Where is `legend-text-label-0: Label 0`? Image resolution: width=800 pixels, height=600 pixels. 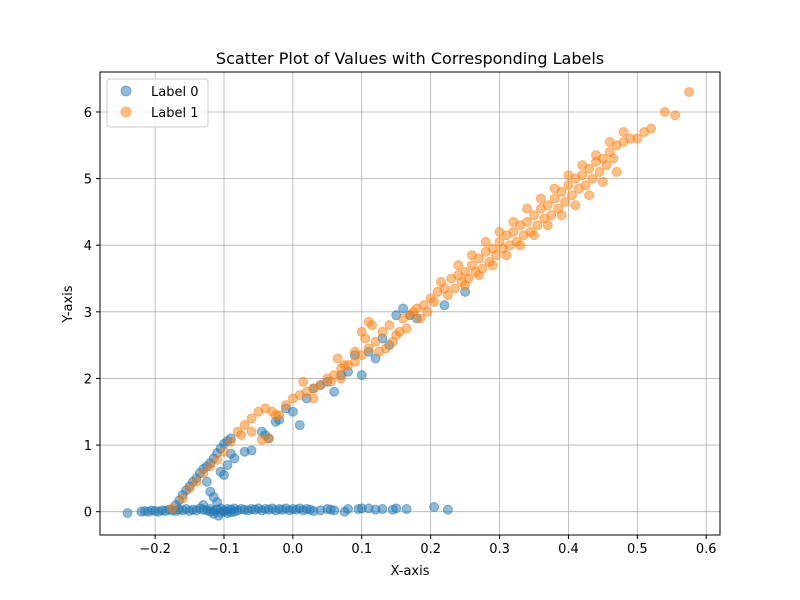
legend-text-label-0: Label 0 is located at coordinates (174, 92).